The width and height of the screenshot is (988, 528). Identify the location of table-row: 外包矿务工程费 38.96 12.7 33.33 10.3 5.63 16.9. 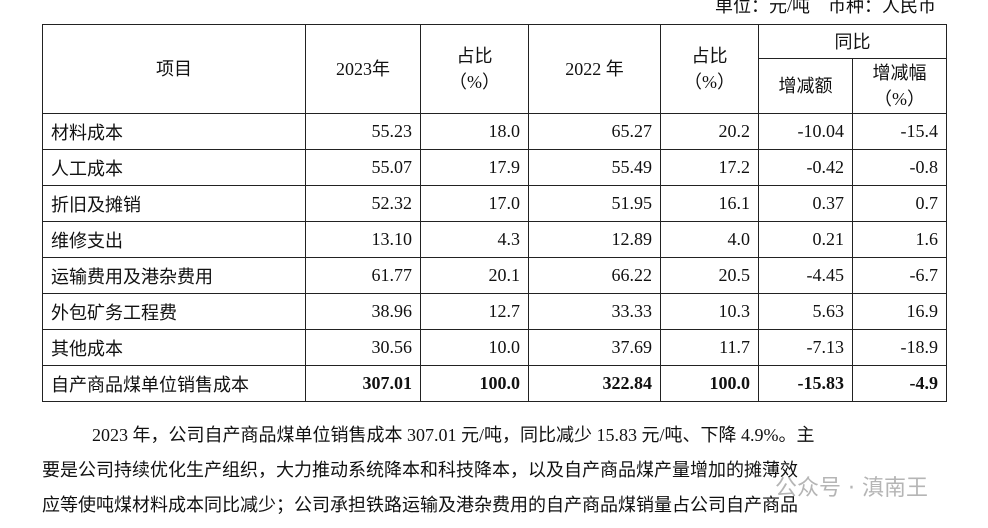
(494, 311).